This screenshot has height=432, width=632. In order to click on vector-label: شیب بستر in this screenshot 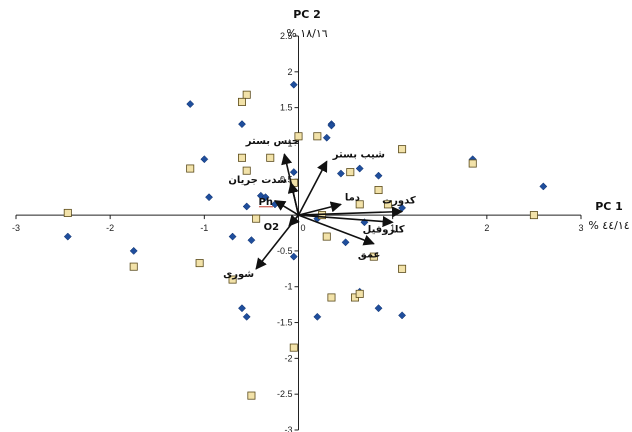, I will do `click(358, 154)`.